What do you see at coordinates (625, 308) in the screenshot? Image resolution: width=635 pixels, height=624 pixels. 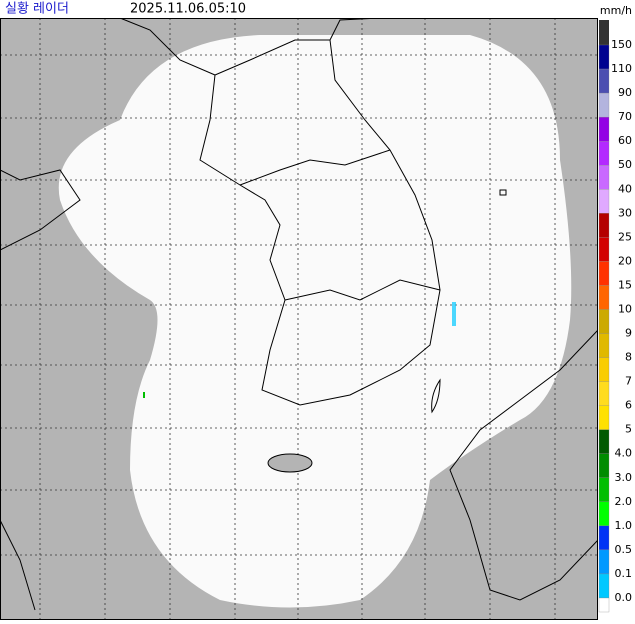 I see `legend-label: 10` at bounding box center [625, 308].